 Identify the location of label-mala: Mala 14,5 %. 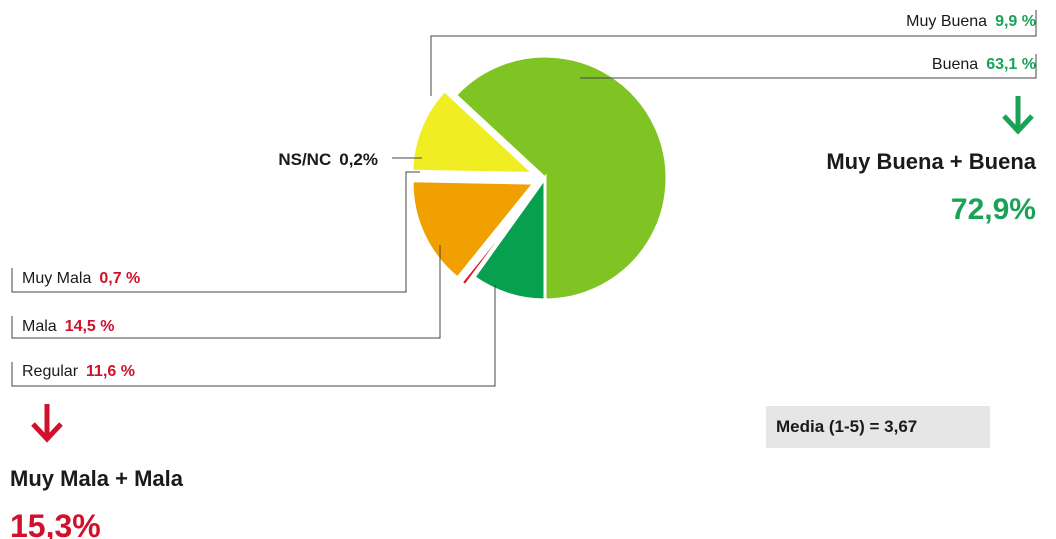
(68, 326).